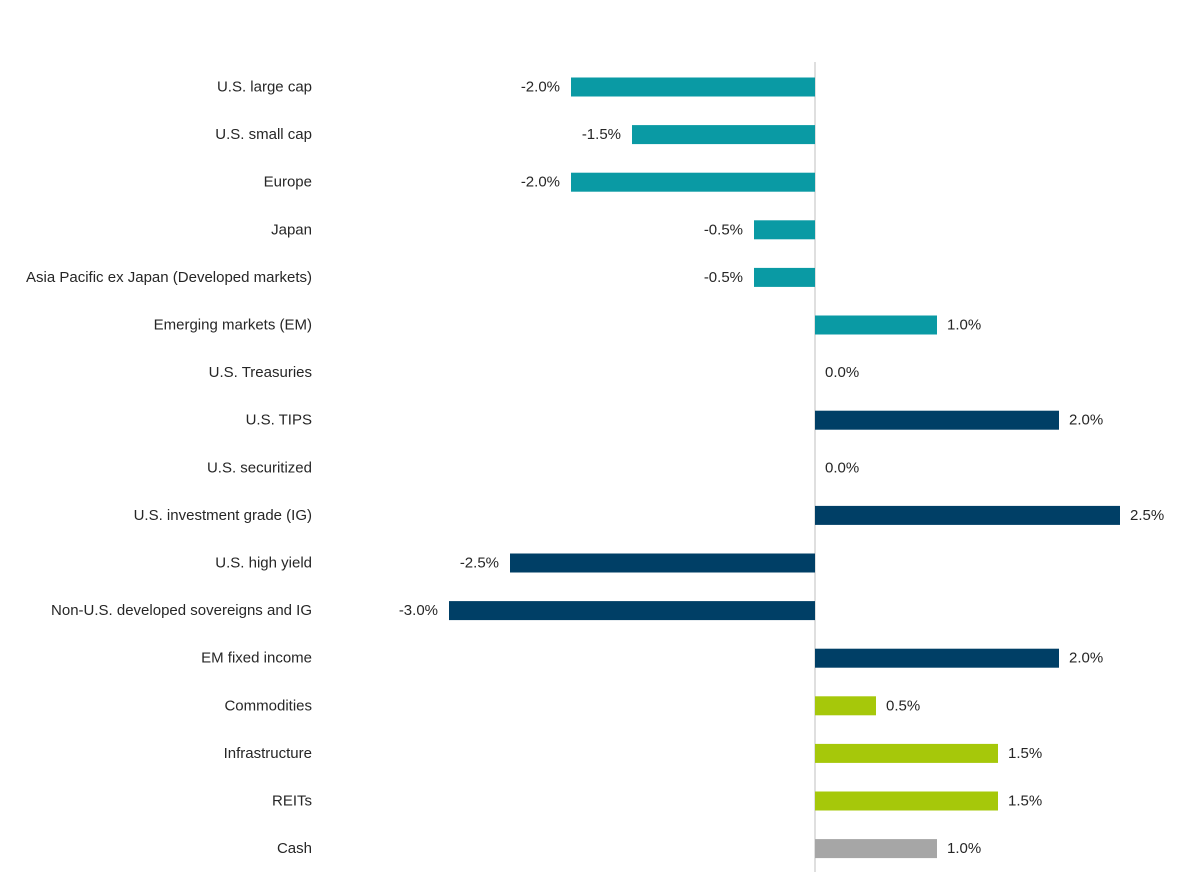  Describe the element at coordinates (233, 325) in the screenshot. I see `category-label: Emerging markets (EM)` at that location.